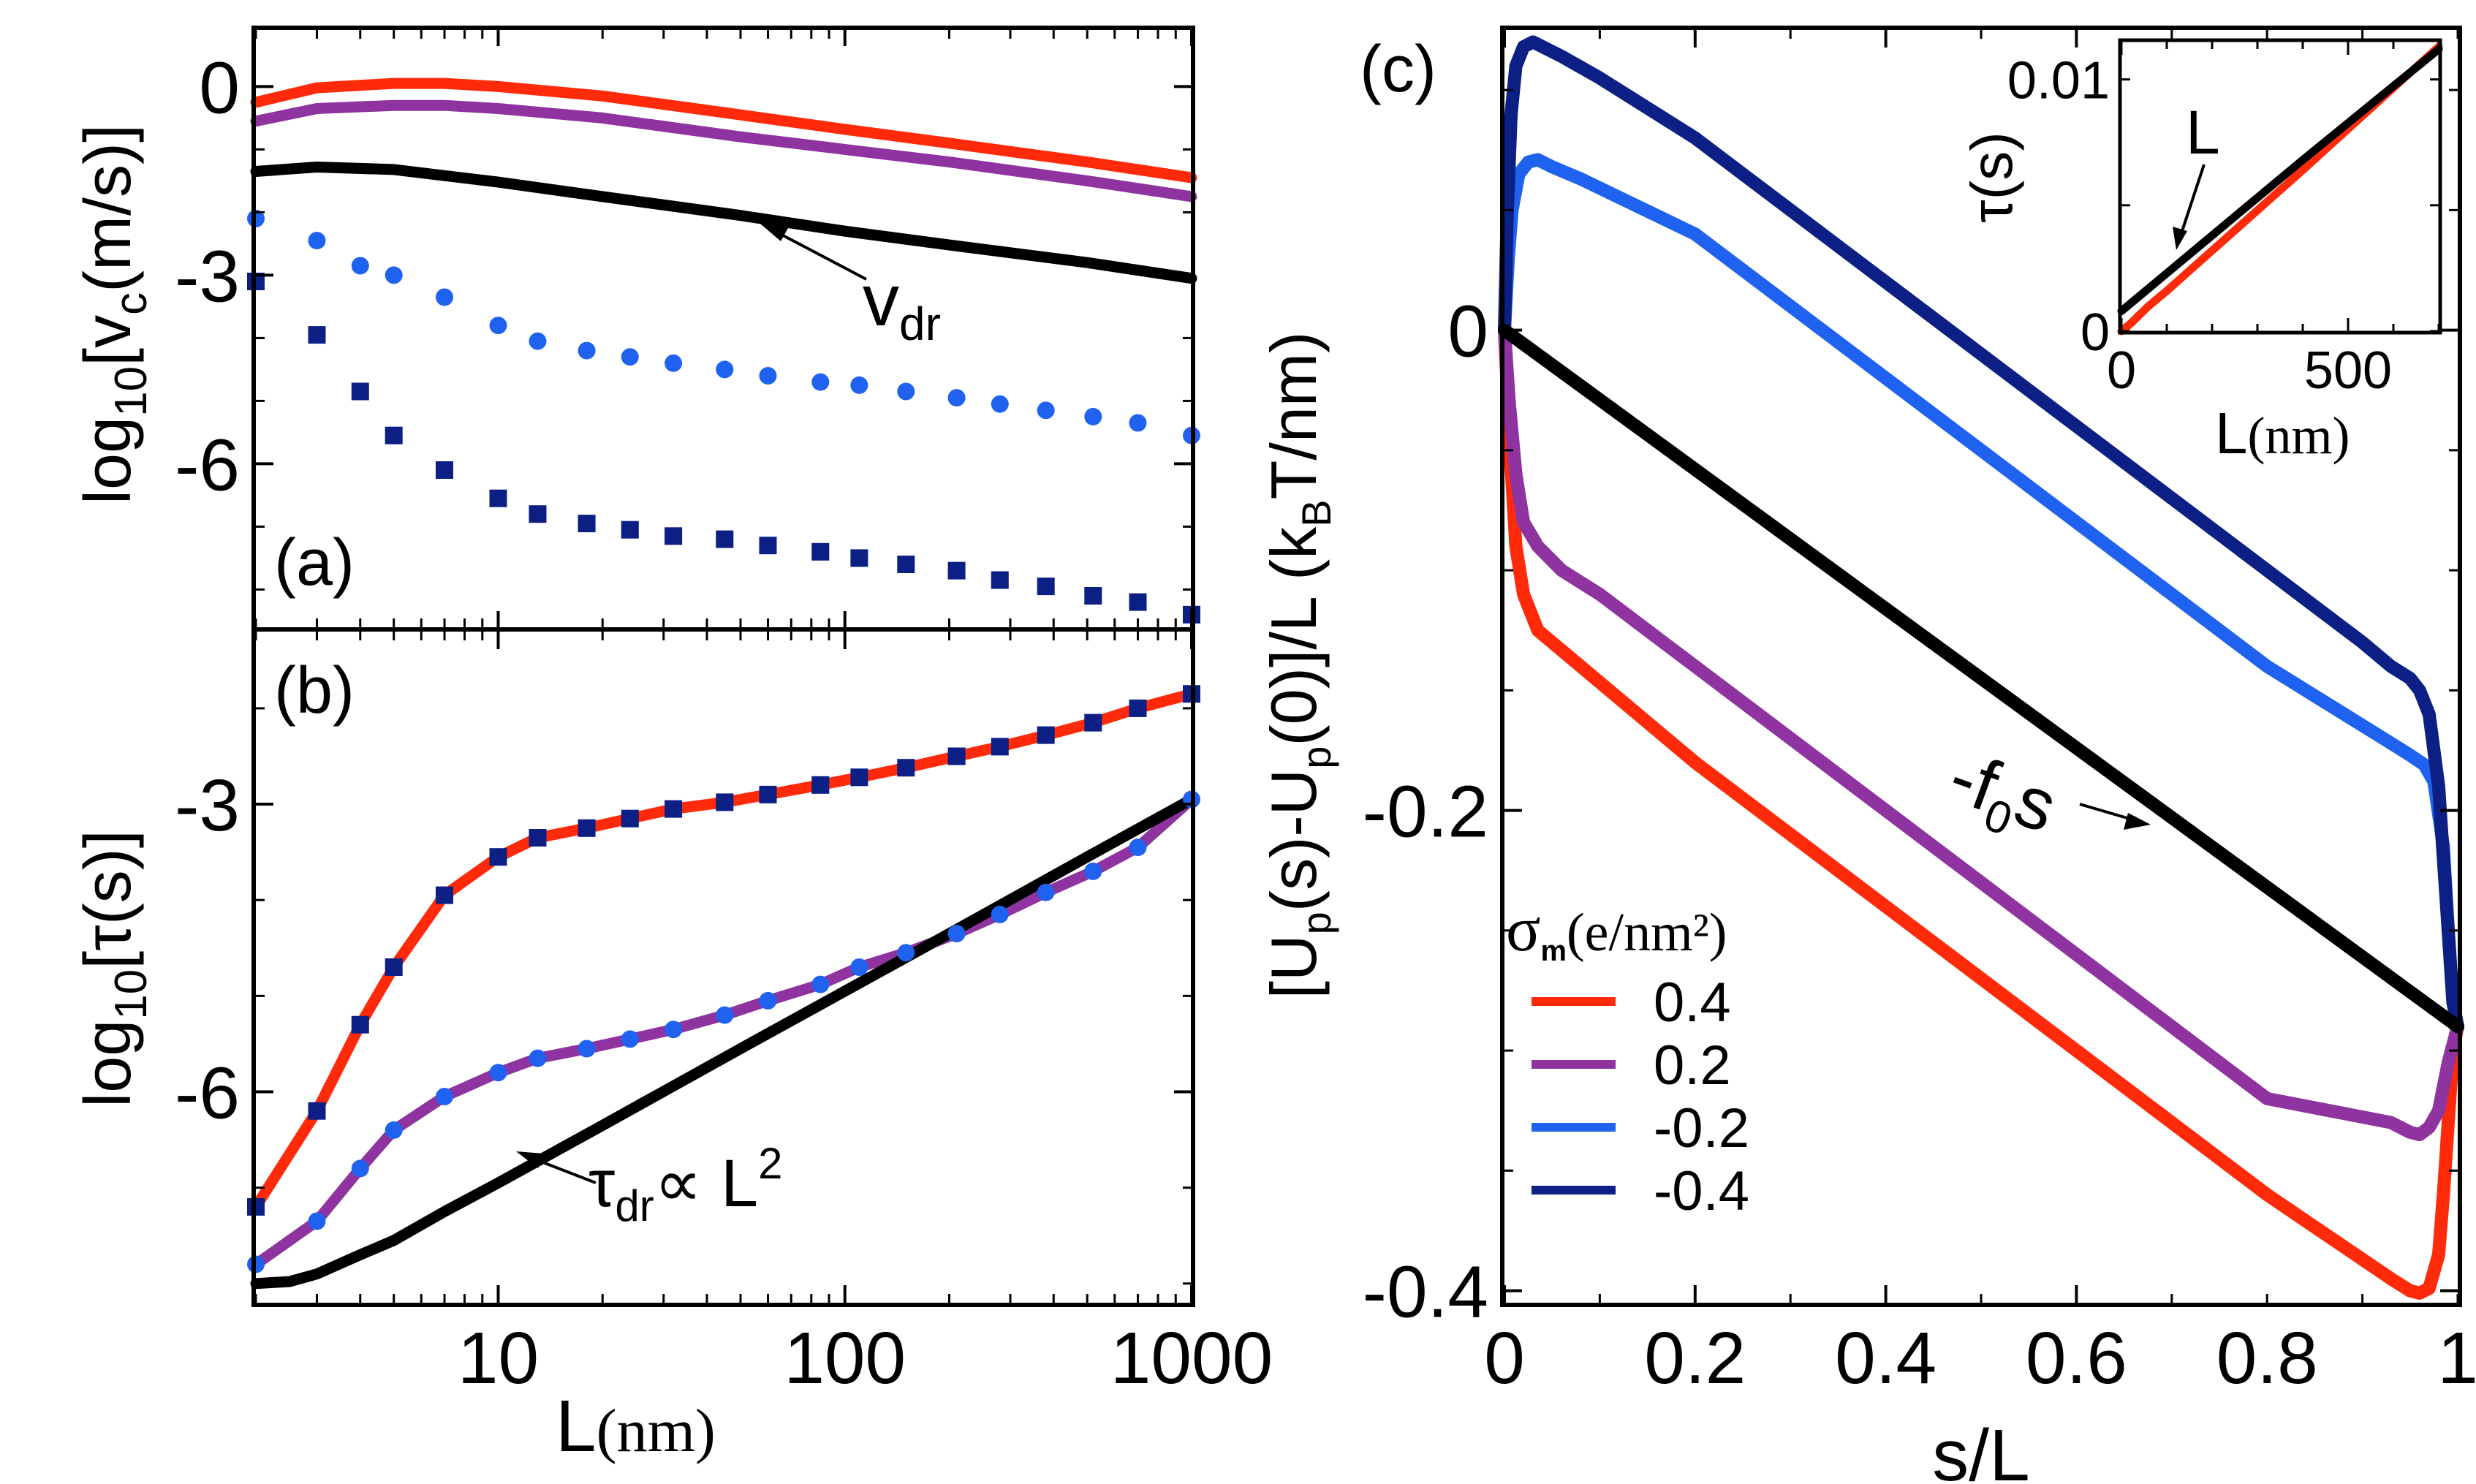 This screenshot has width=2476, height=1484. Describe the element at coordinates (774, 232) in the screenshot. I see `vdr-arrow-head` at that location.